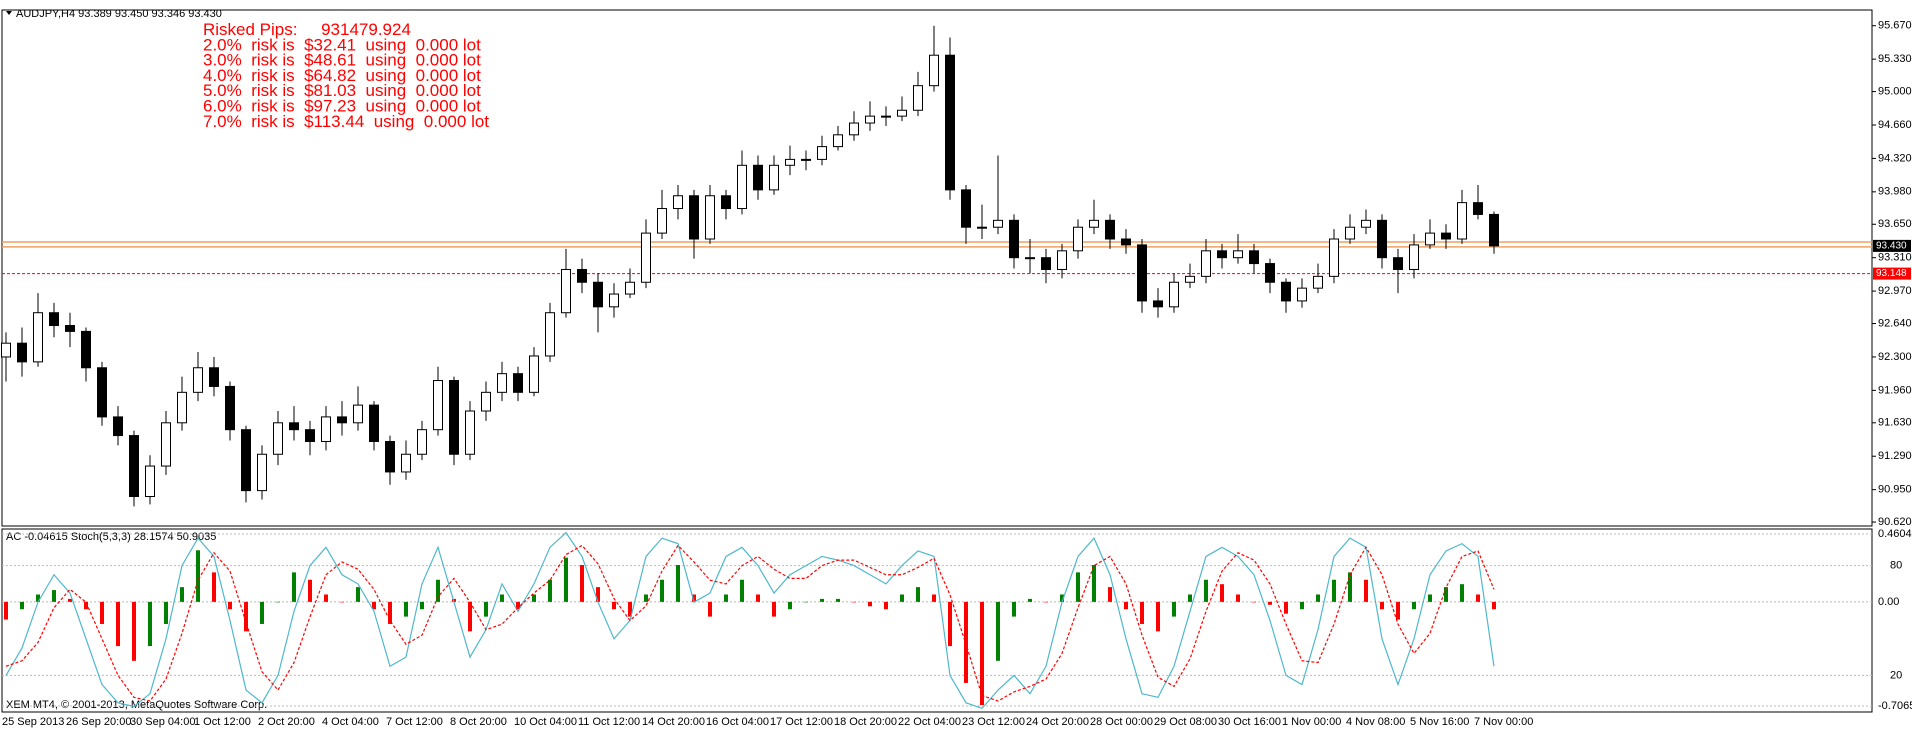  What do you see at coordinates (119, 14) in the screenshot?
I see `symbol-title: AUDJPY,H4 93.389 93.450 93.346 93.430` at bounding box center [119, 14].